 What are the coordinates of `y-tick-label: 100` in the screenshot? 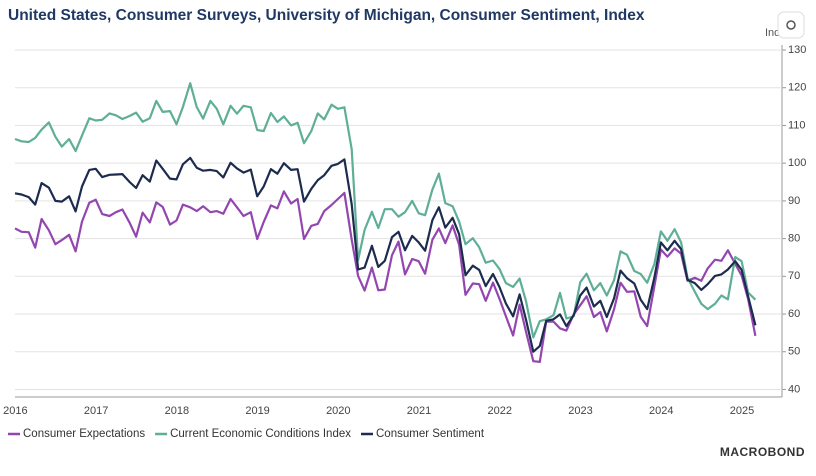 It's located at (797, 163).